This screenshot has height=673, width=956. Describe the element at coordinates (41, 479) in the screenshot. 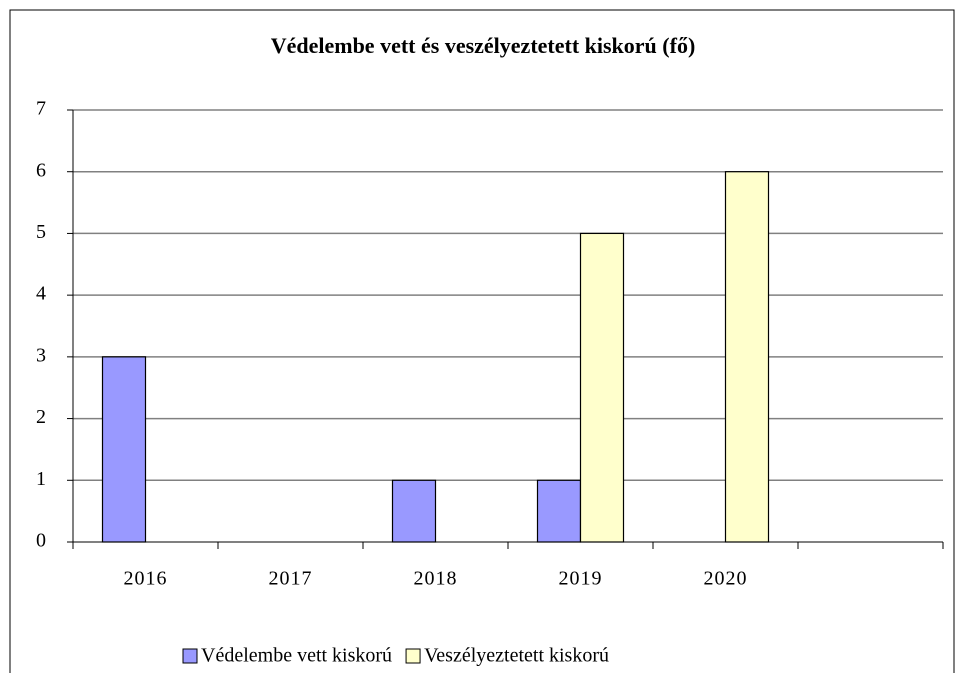

I see `y-tick-label: 1` at that location.